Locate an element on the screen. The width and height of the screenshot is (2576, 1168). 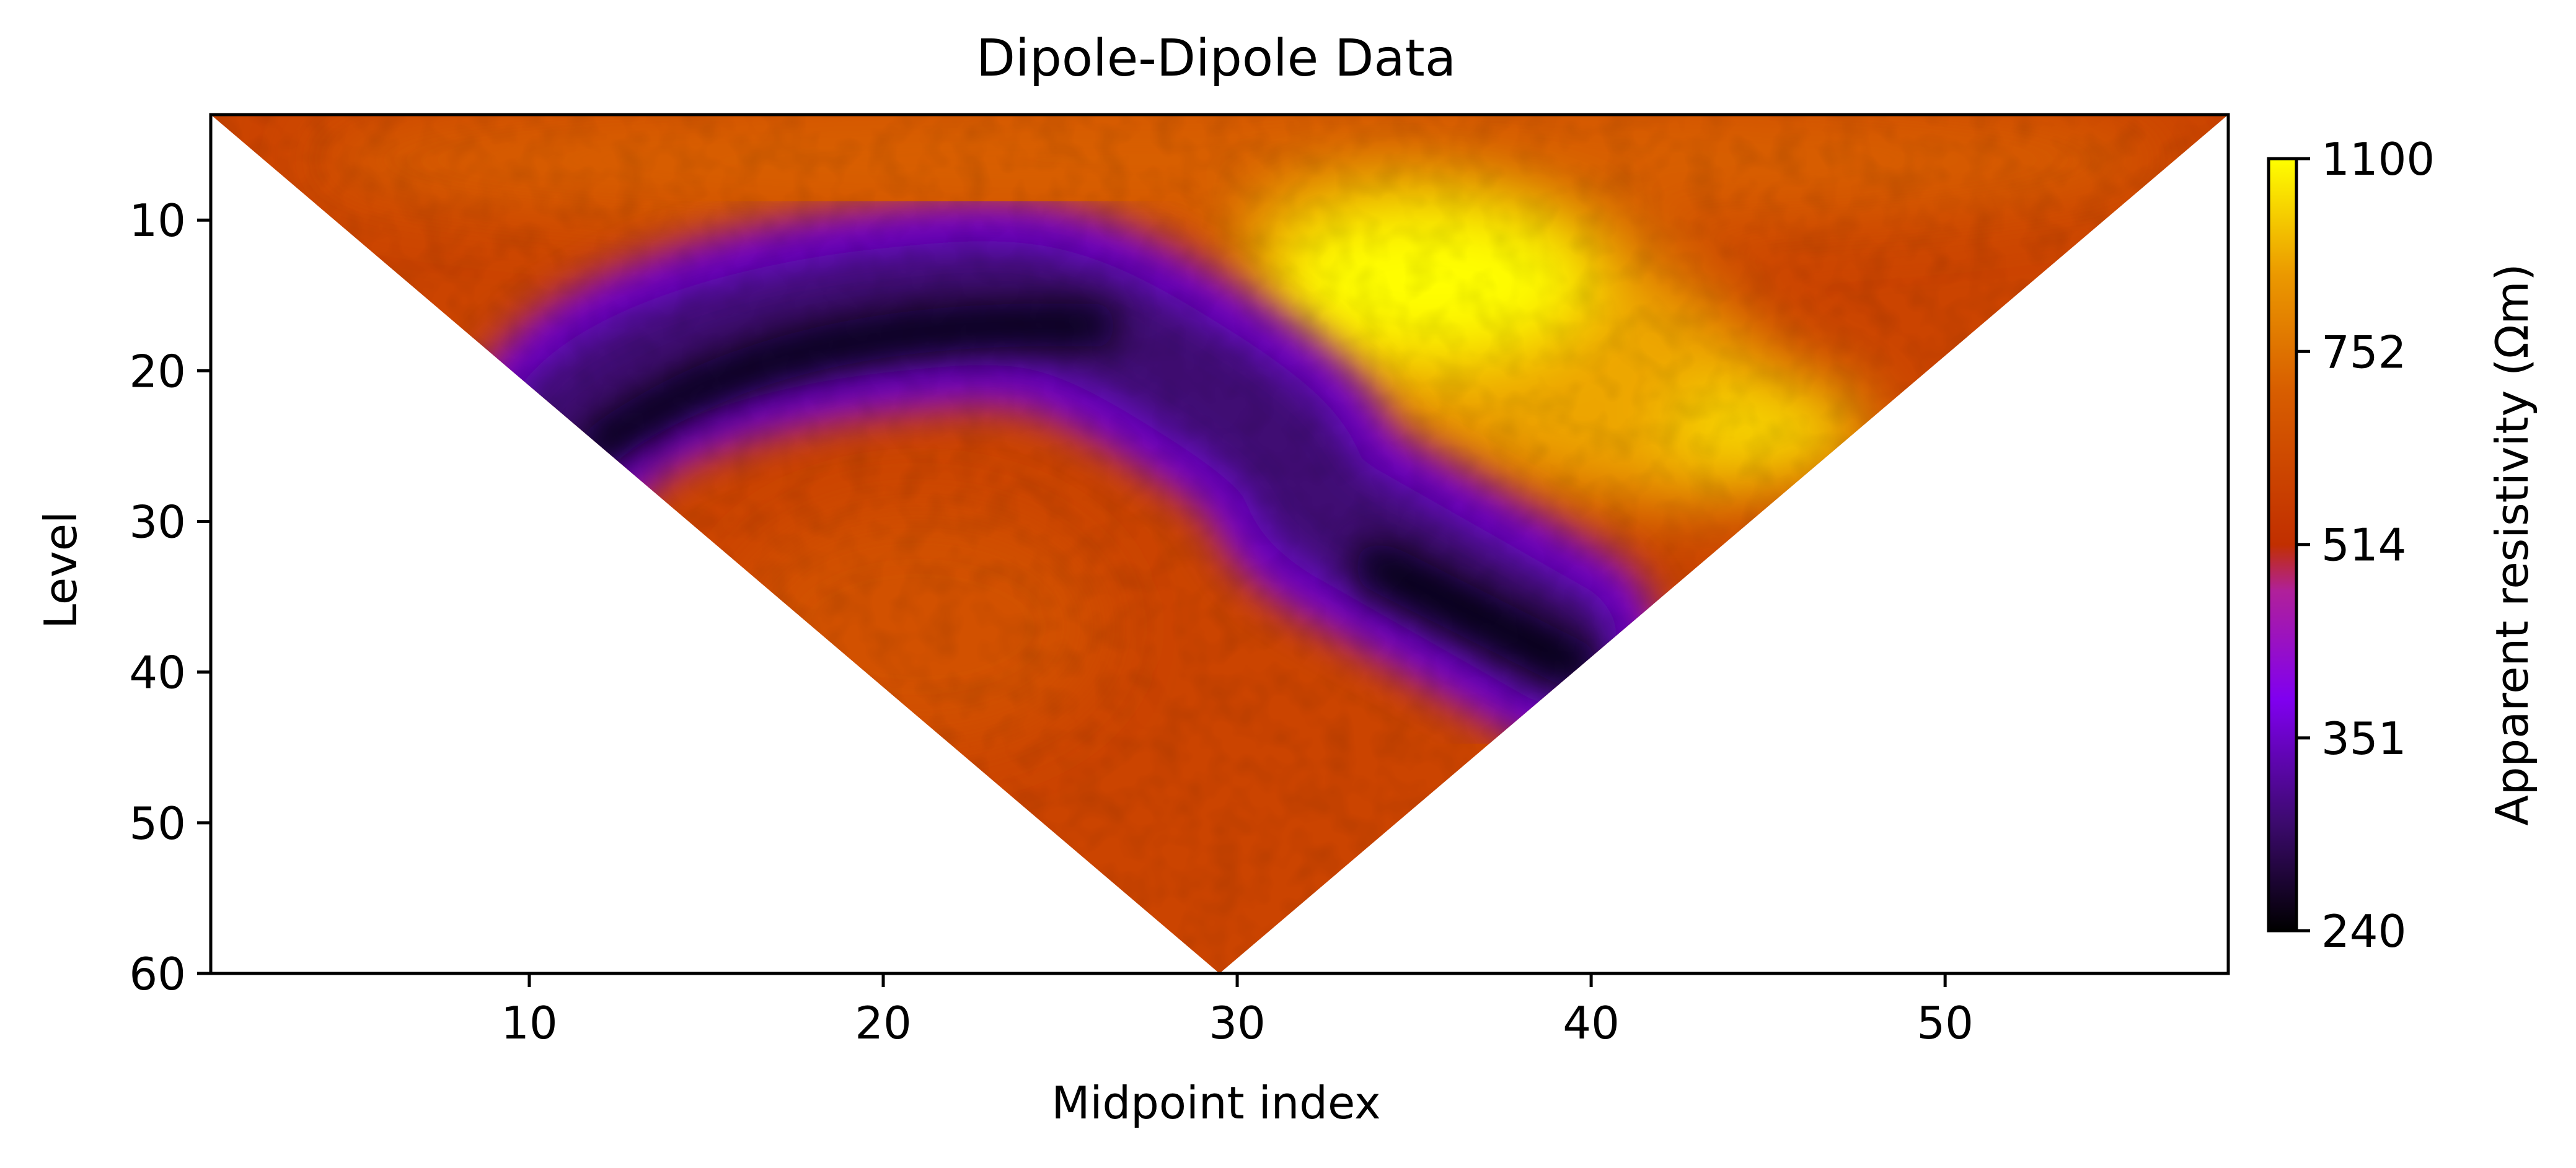
y-tick-label: 60 is located at coordinates (157, 974).